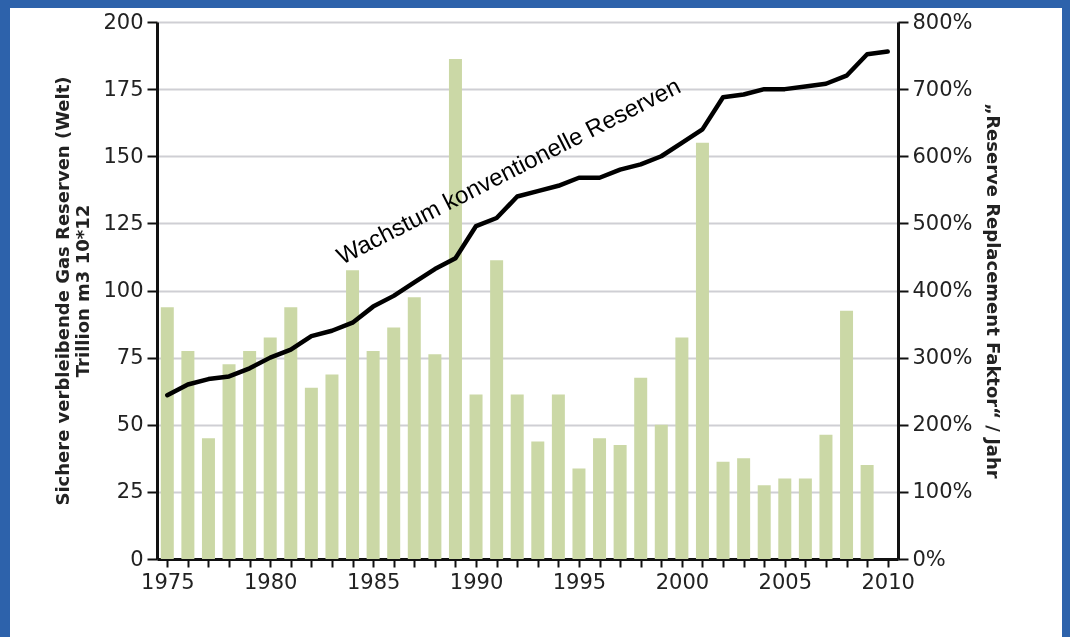 Image resolution: width=1070 pixels, height=637 pixels. I want to click on x-tick-label: 1990, so click(476, 581).